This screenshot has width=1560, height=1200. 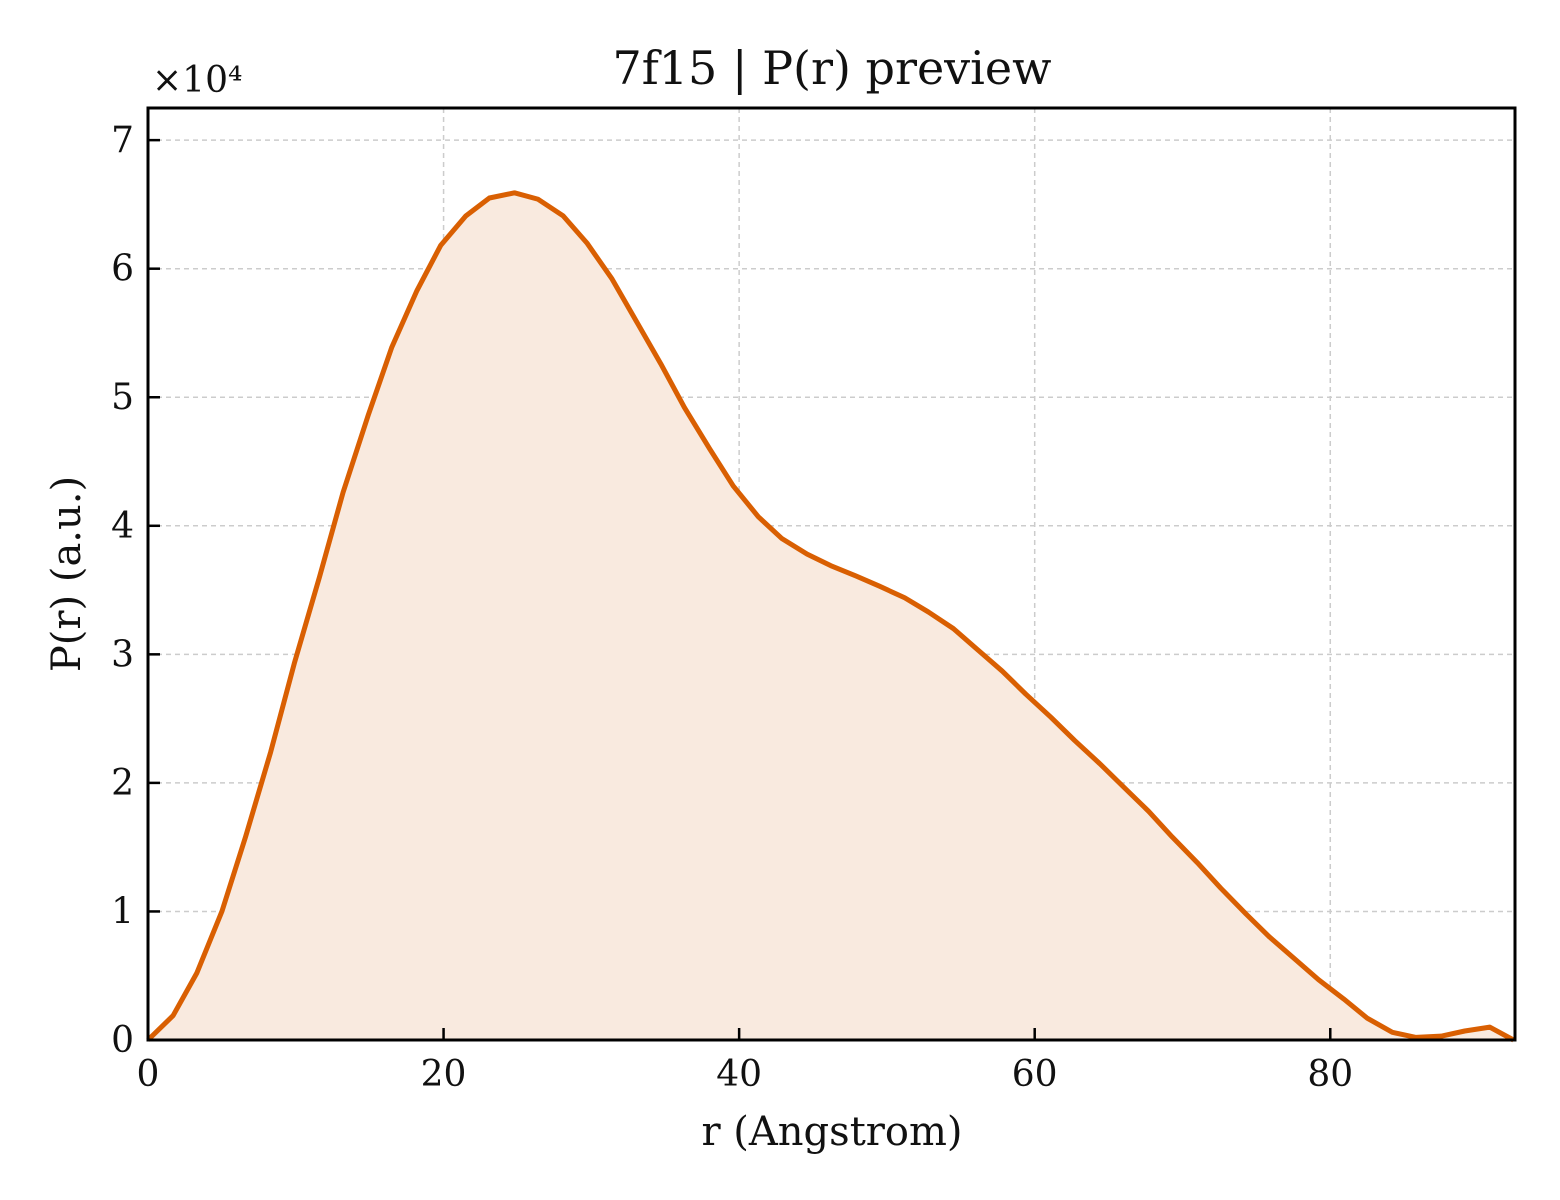 What do you see at coordinates (122, 140) in the screenshot?
I see `y-tick-label: 7` at bounding box center [122, 140].